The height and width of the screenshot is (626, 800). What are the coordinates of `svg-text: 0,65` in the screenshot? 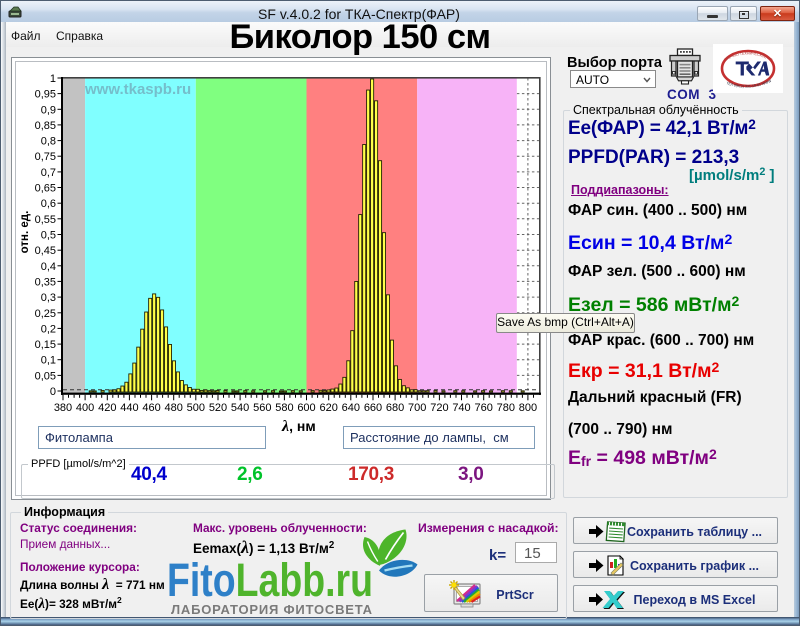 It's located at (45, 189).